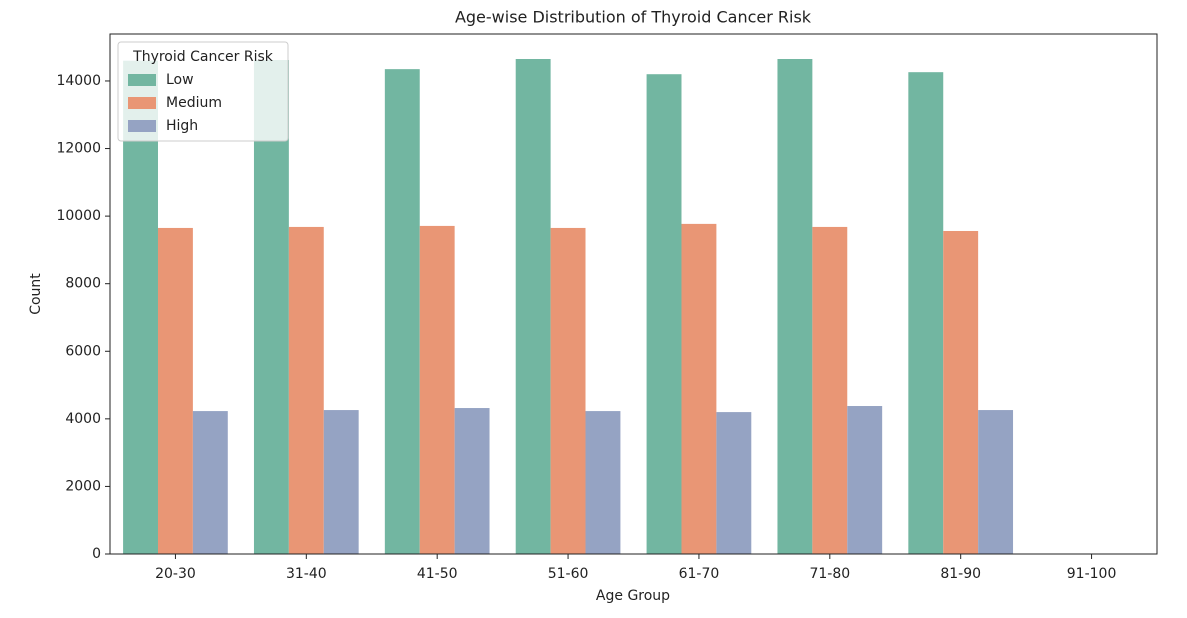 This screenshot has width=1187, height=618. What do you see at coordinates (96, 554) in the screenshot?
I see `y-tick-label: 0` at bounding box center [96, 554].